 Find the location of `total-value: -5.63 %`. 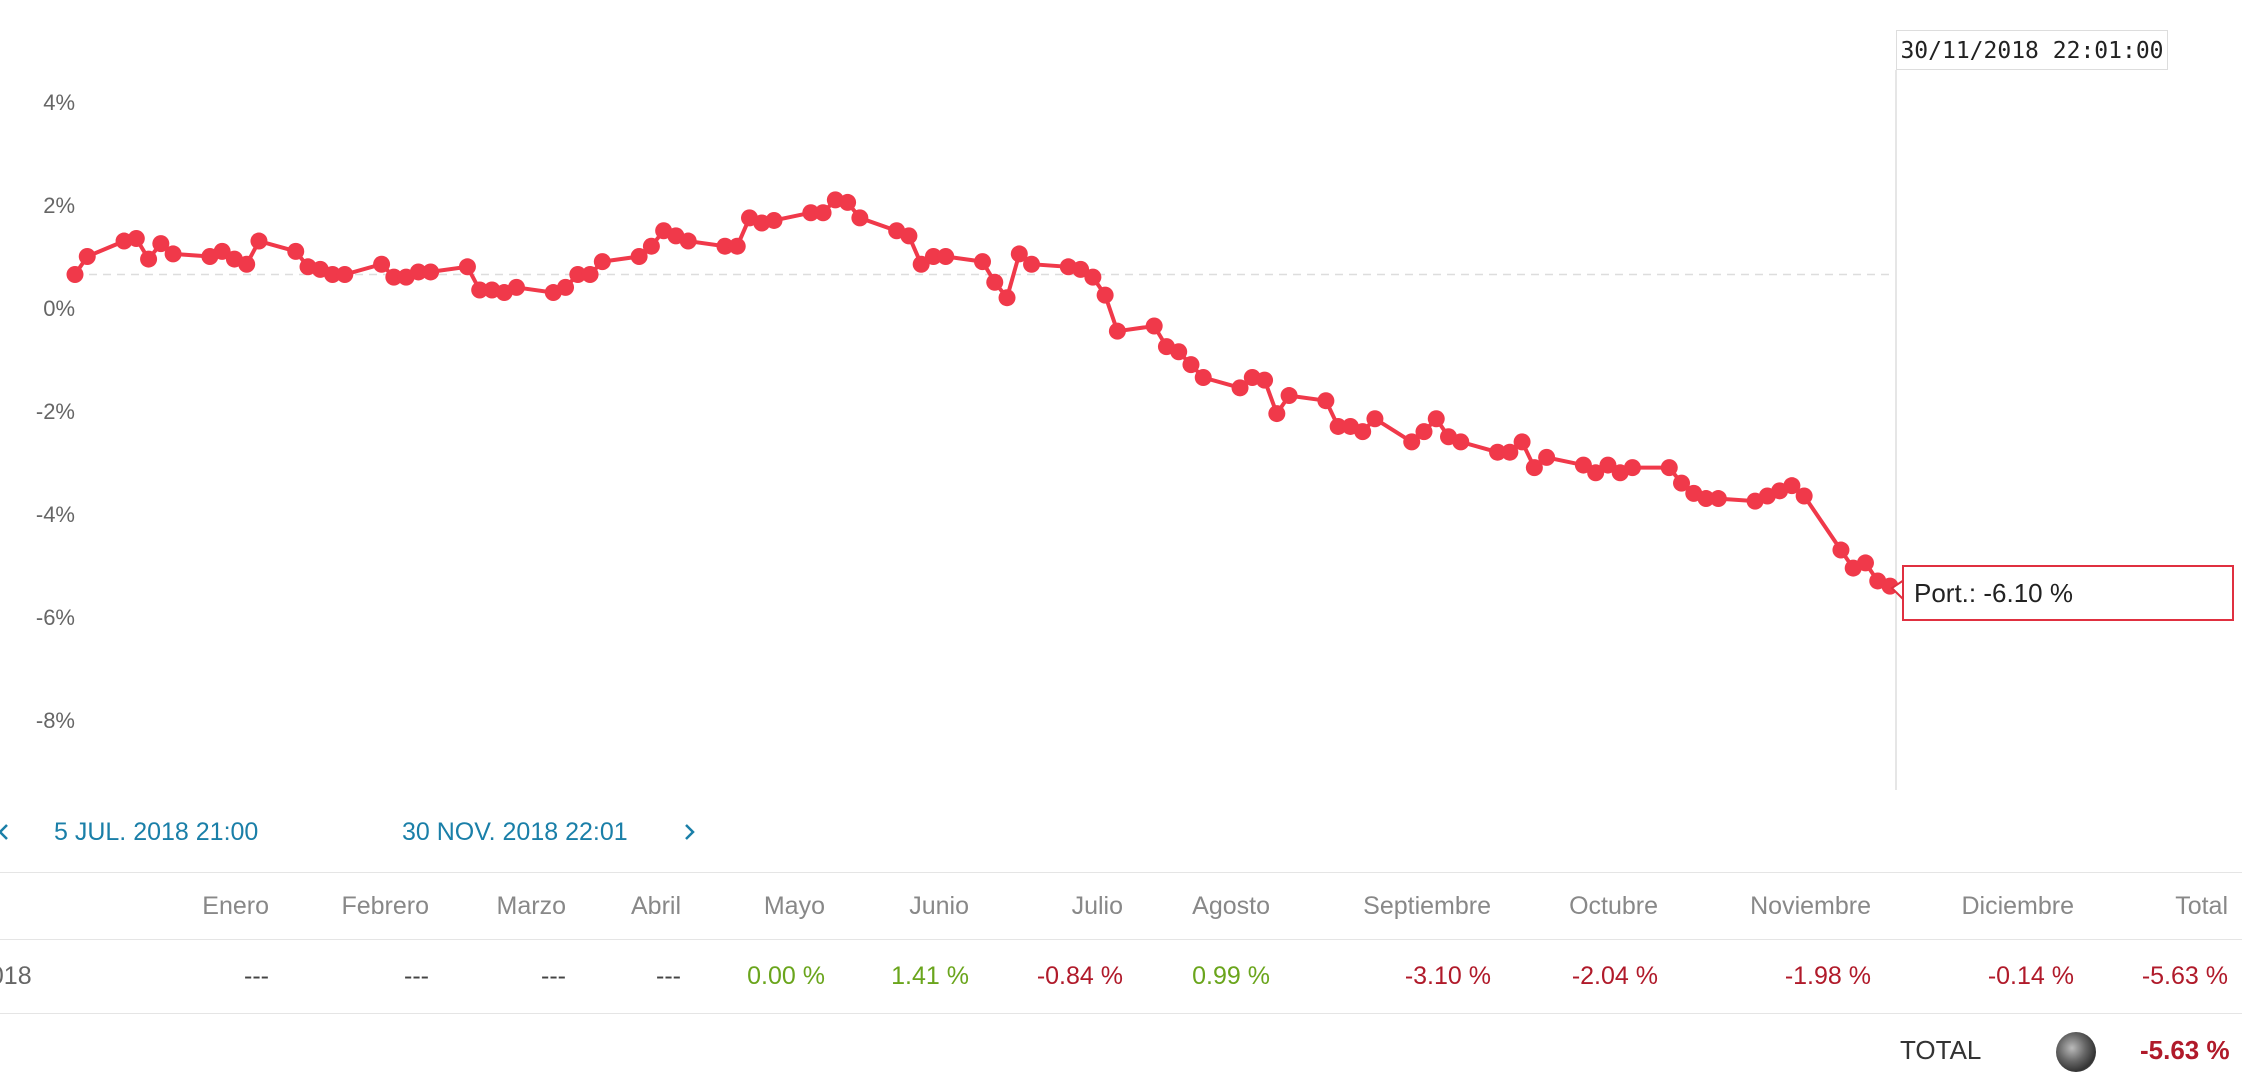

total-value: -5.63 % is located at coordinates (2185, 1050).